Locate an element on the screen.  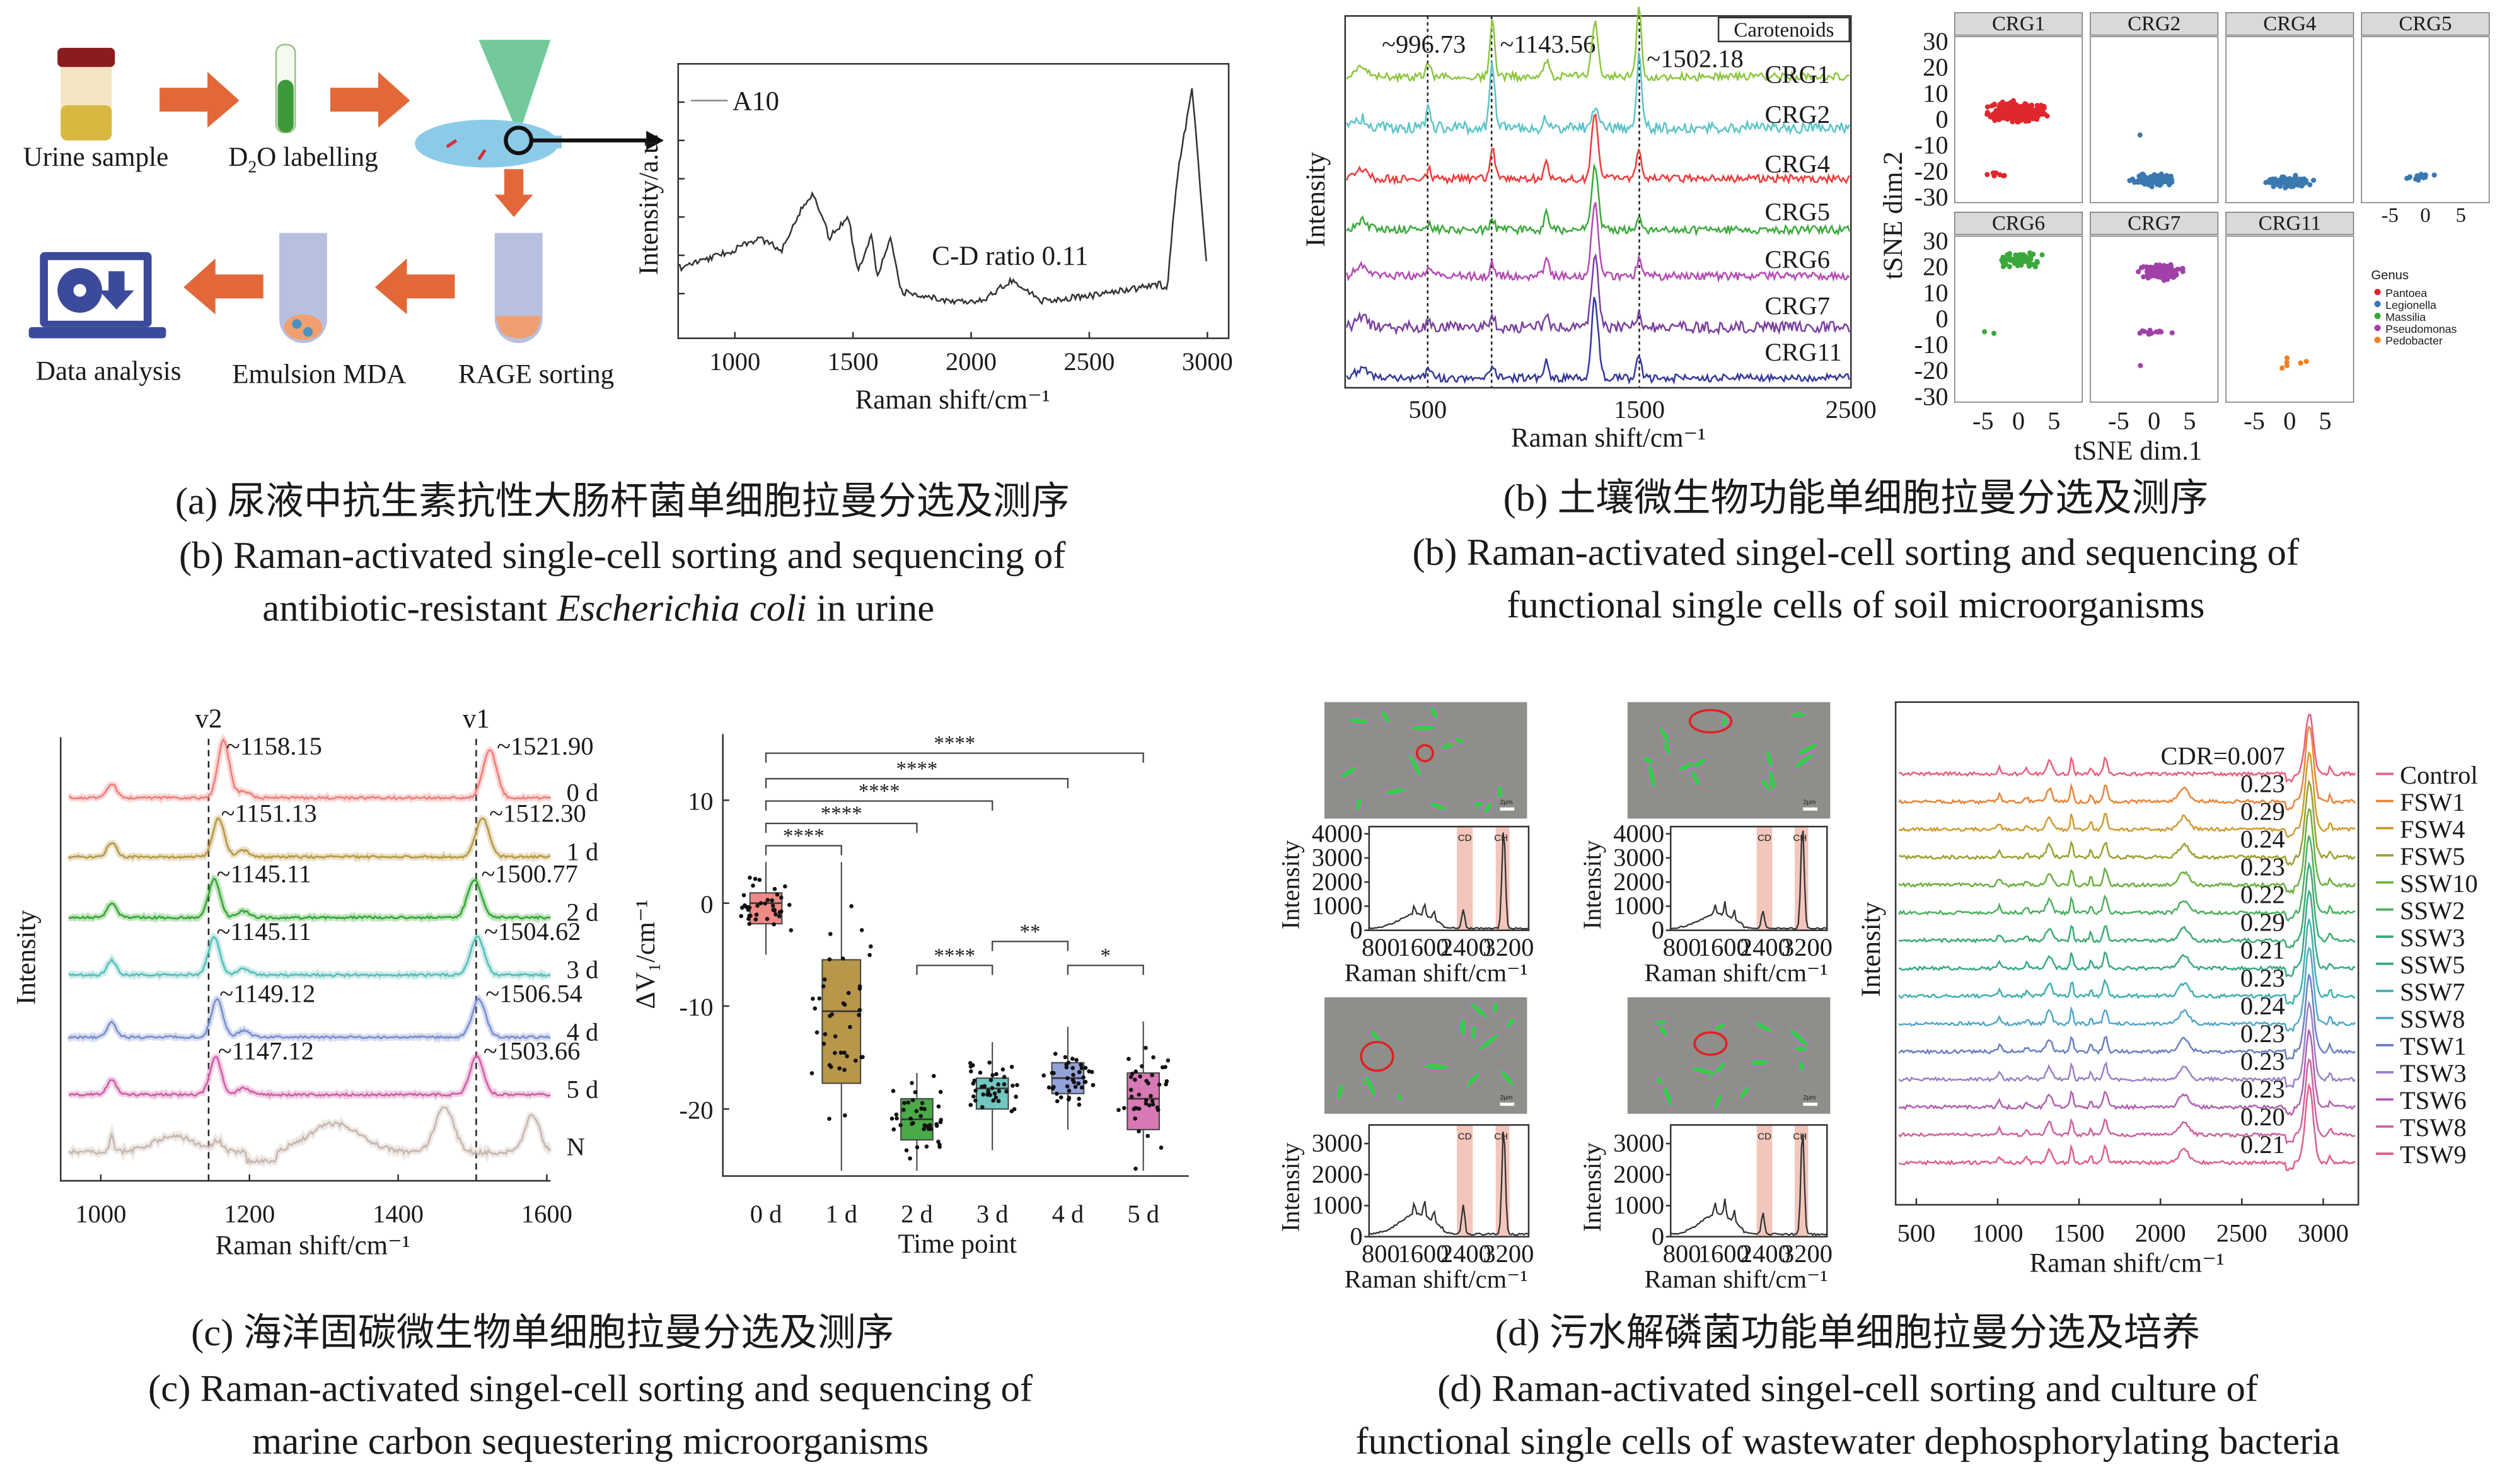
x-tick-label: 0 is located at coordinates (2018, 421).